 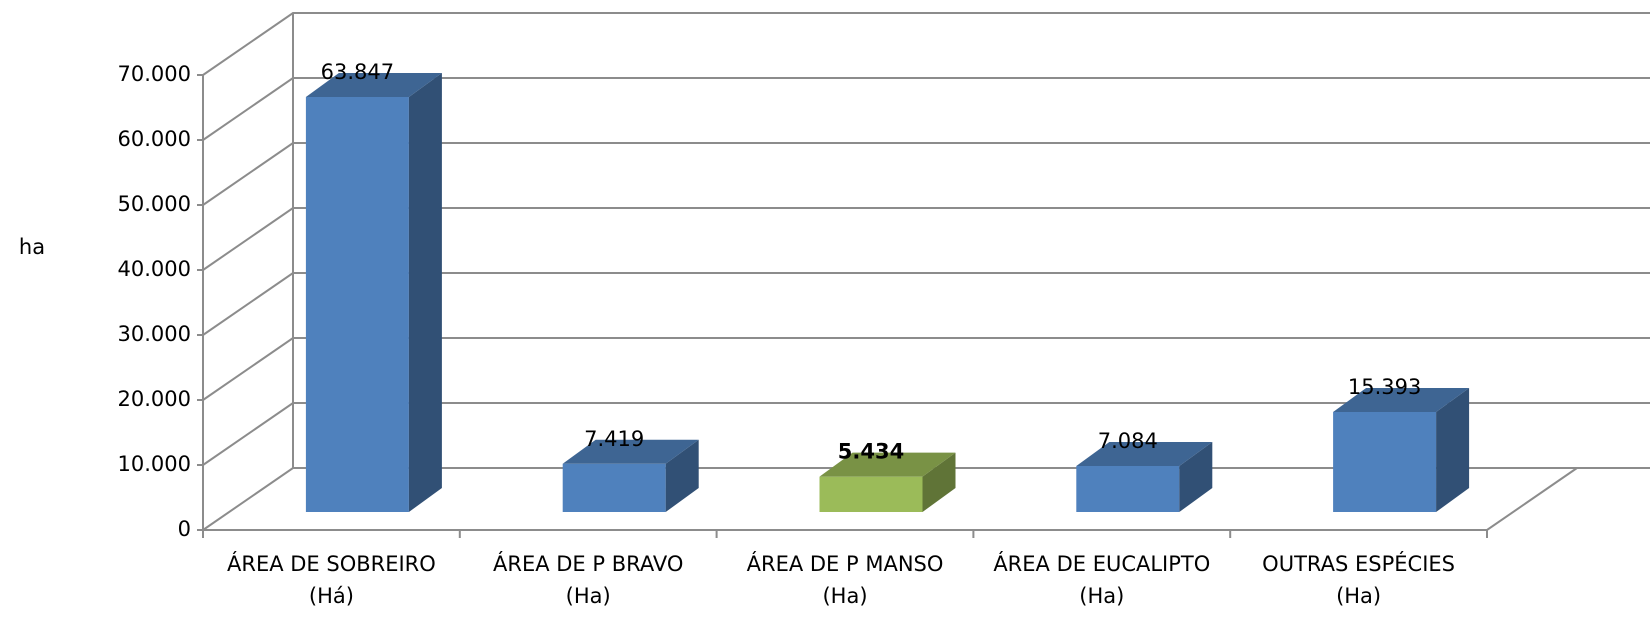 What do you see at coordinates (154, 334) in the screenshot?
I see `y-tick-label: 30.000` at bounding box center [154, 334].